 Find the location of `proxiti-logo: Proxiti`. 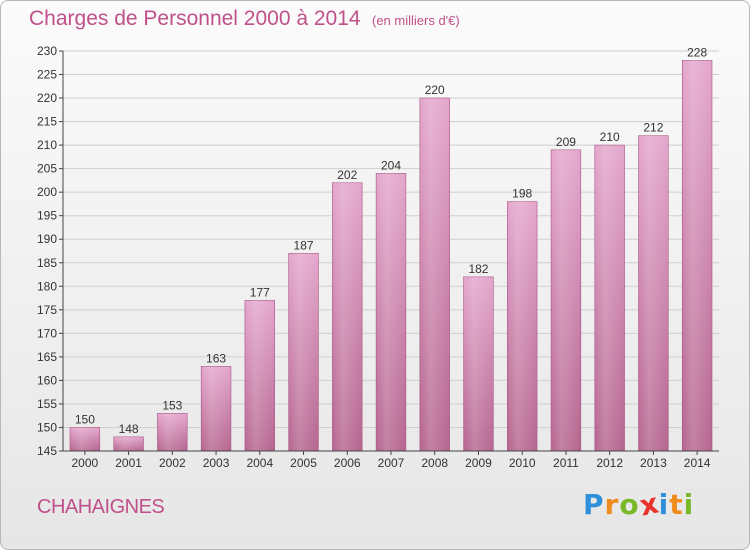

proxiti-logo: Proxiti is located at coordinates (639, 504).